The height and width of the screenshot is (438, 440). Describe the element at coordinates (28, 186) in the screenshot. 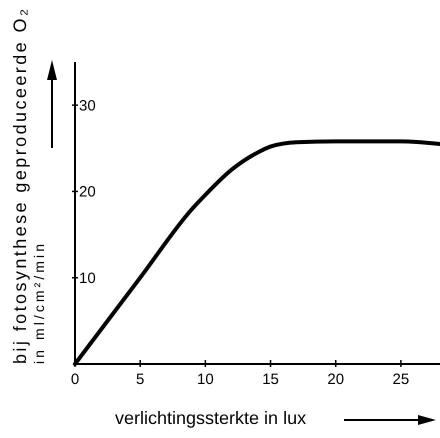

I see `y-axis-title: bij fotosynthese geproduceerde O₂ in ml/cm²/min` at that location.